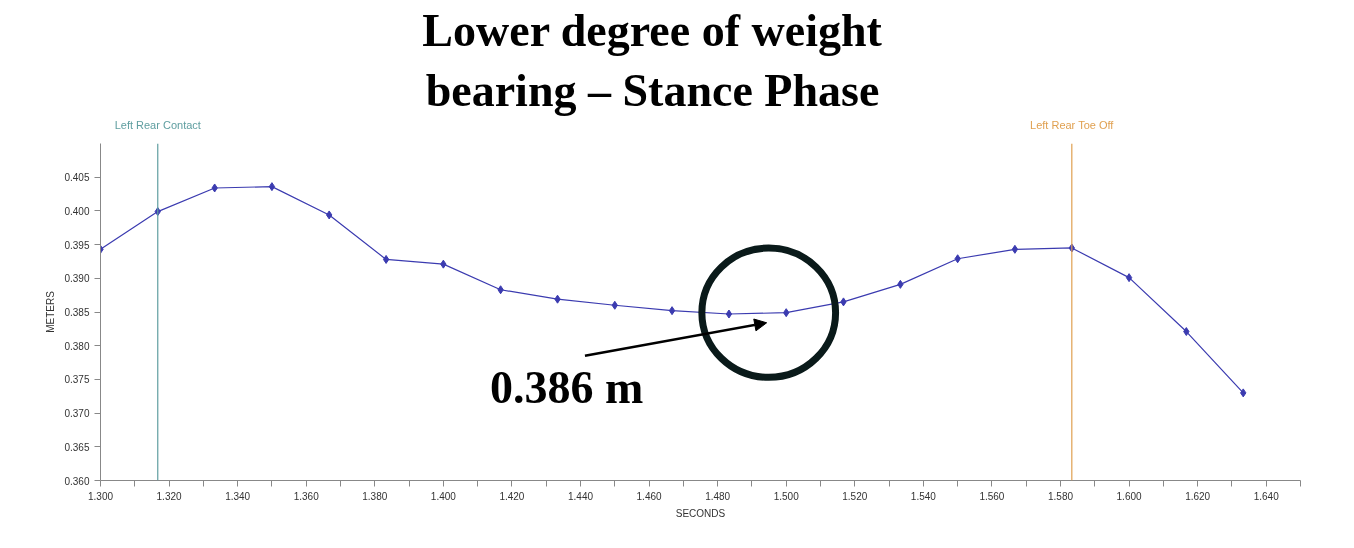 The width and height of the screenshot is (1354, 548). I want to click on x-tick-label: 1.620, so click(1198, 496).